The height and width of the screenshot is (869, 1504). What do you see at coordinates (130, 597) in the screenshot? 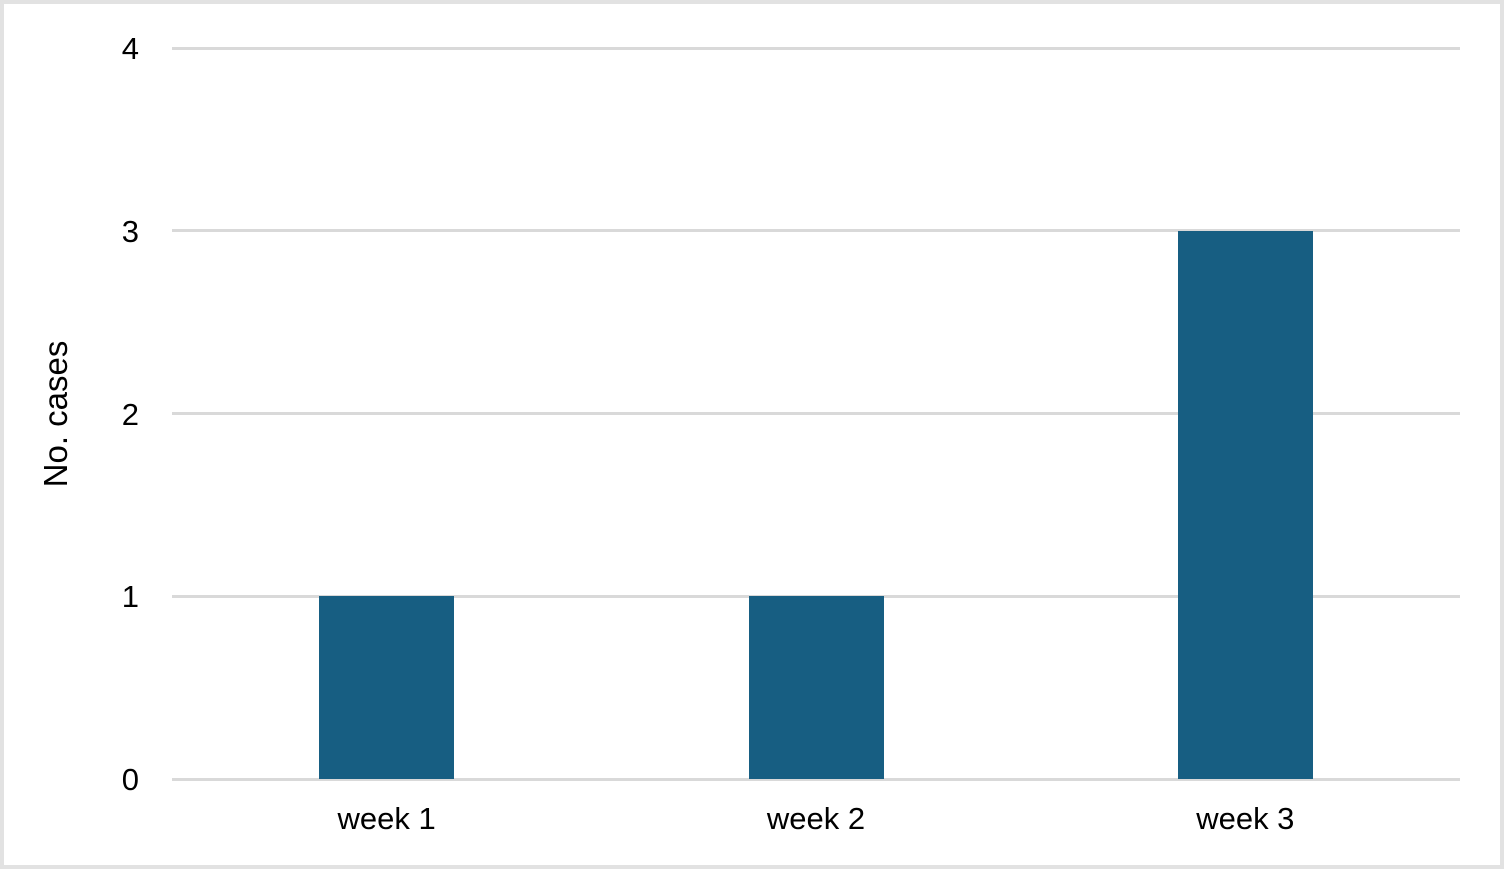
I see `y-tick-label-1: 1` at bounding box center [130, 597].